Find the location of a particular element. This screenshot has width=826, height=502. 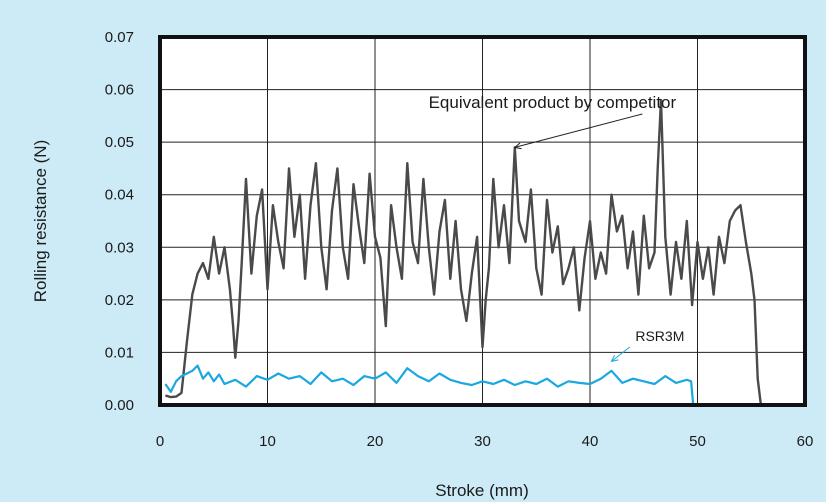

y-tick-label: 0.04 is located at coordinates (119, 195).